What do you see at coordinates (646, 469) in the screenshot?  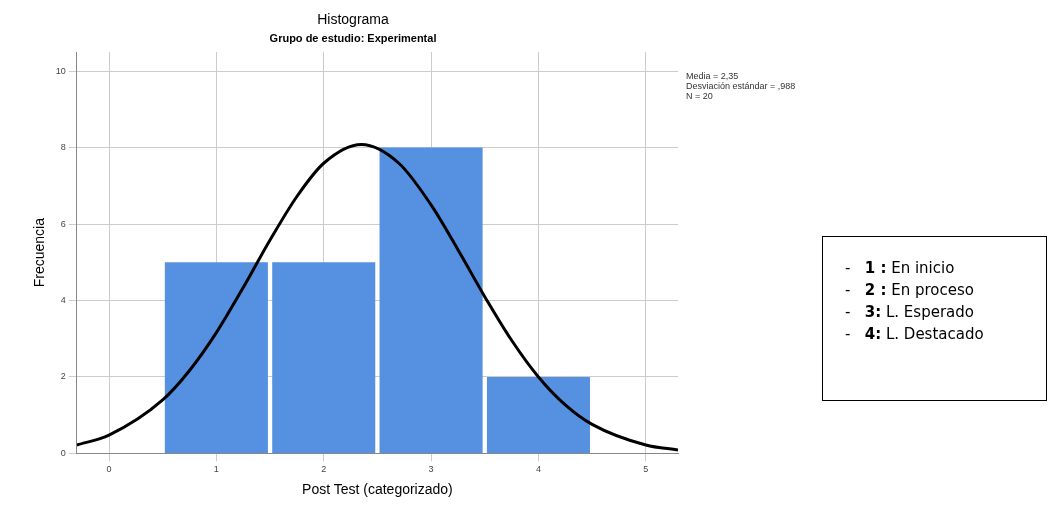 I see `x-tick-label: 5` at bounding box center [646, 469].